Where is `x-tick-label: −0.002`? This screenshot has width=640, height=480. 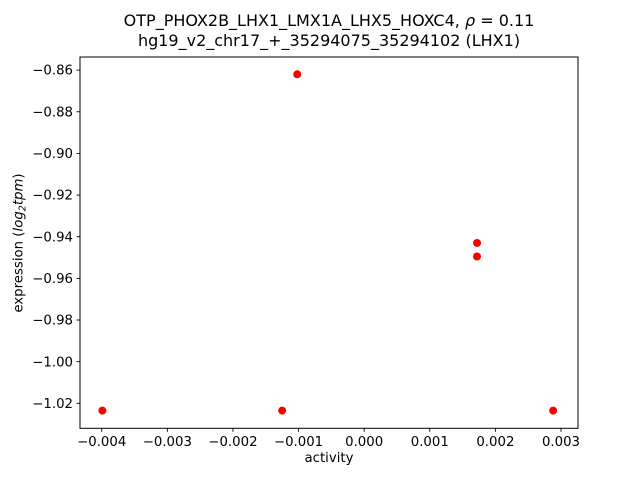 x-tick-label: −0.002 is located at coordinates (232, 442).